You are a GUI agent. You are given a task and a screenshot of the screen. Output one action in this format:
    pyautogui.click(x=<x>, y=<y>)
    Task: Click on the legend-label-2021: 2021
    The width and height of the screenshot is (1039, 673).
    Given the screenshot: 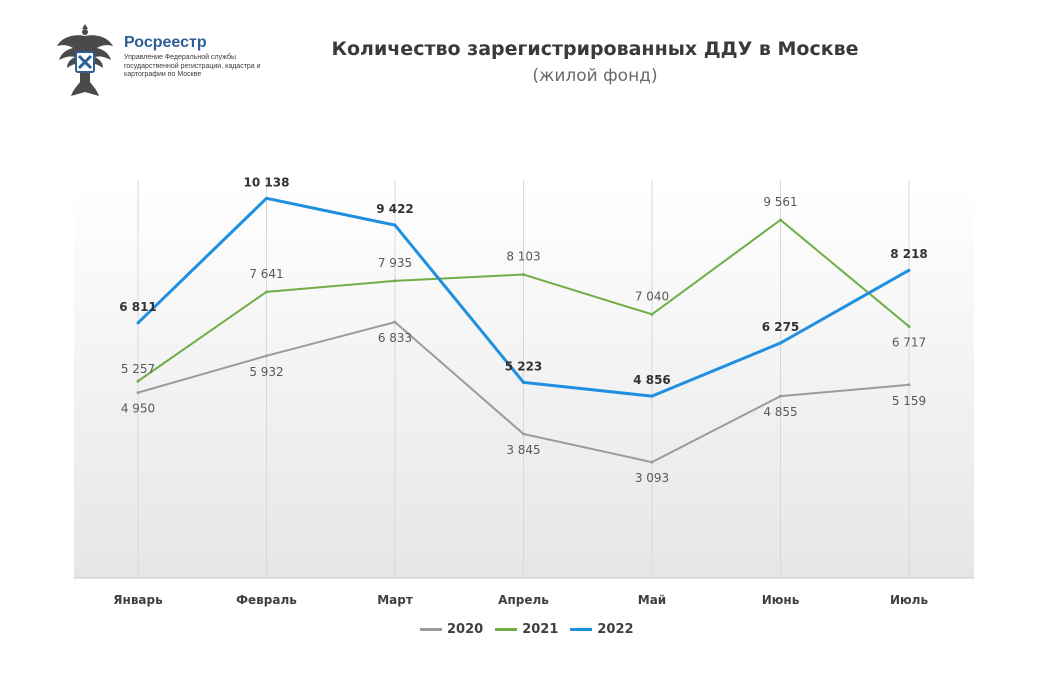 What is the action you would take?
    pyautogui.click(x=540, y=629)
    